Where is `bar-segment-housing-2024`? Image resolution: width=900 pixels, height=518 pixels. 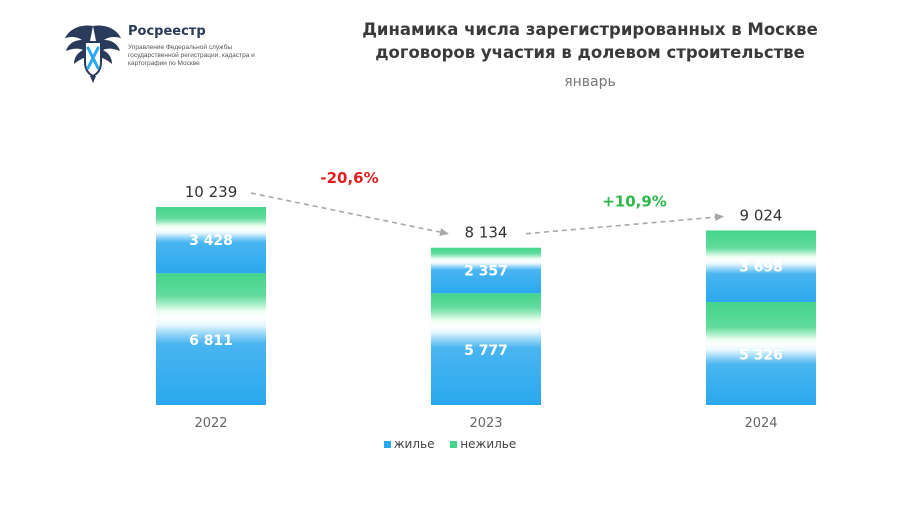 bar-segment-housing-2024 is located at coordinates (761, 353).